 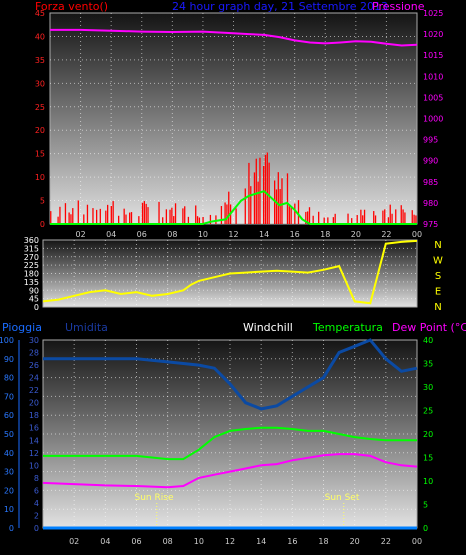 I want to click on umidita-tick-label: 10, so click(x=34, y=465).